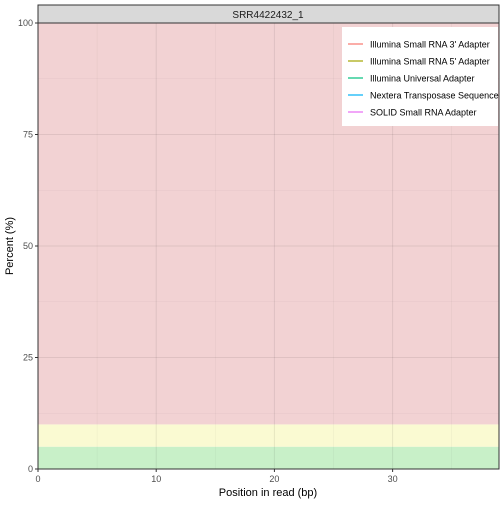 Image resolution: width=504 pixels, height=509 pixels. I want to click on legend-background, so click(420, 76).